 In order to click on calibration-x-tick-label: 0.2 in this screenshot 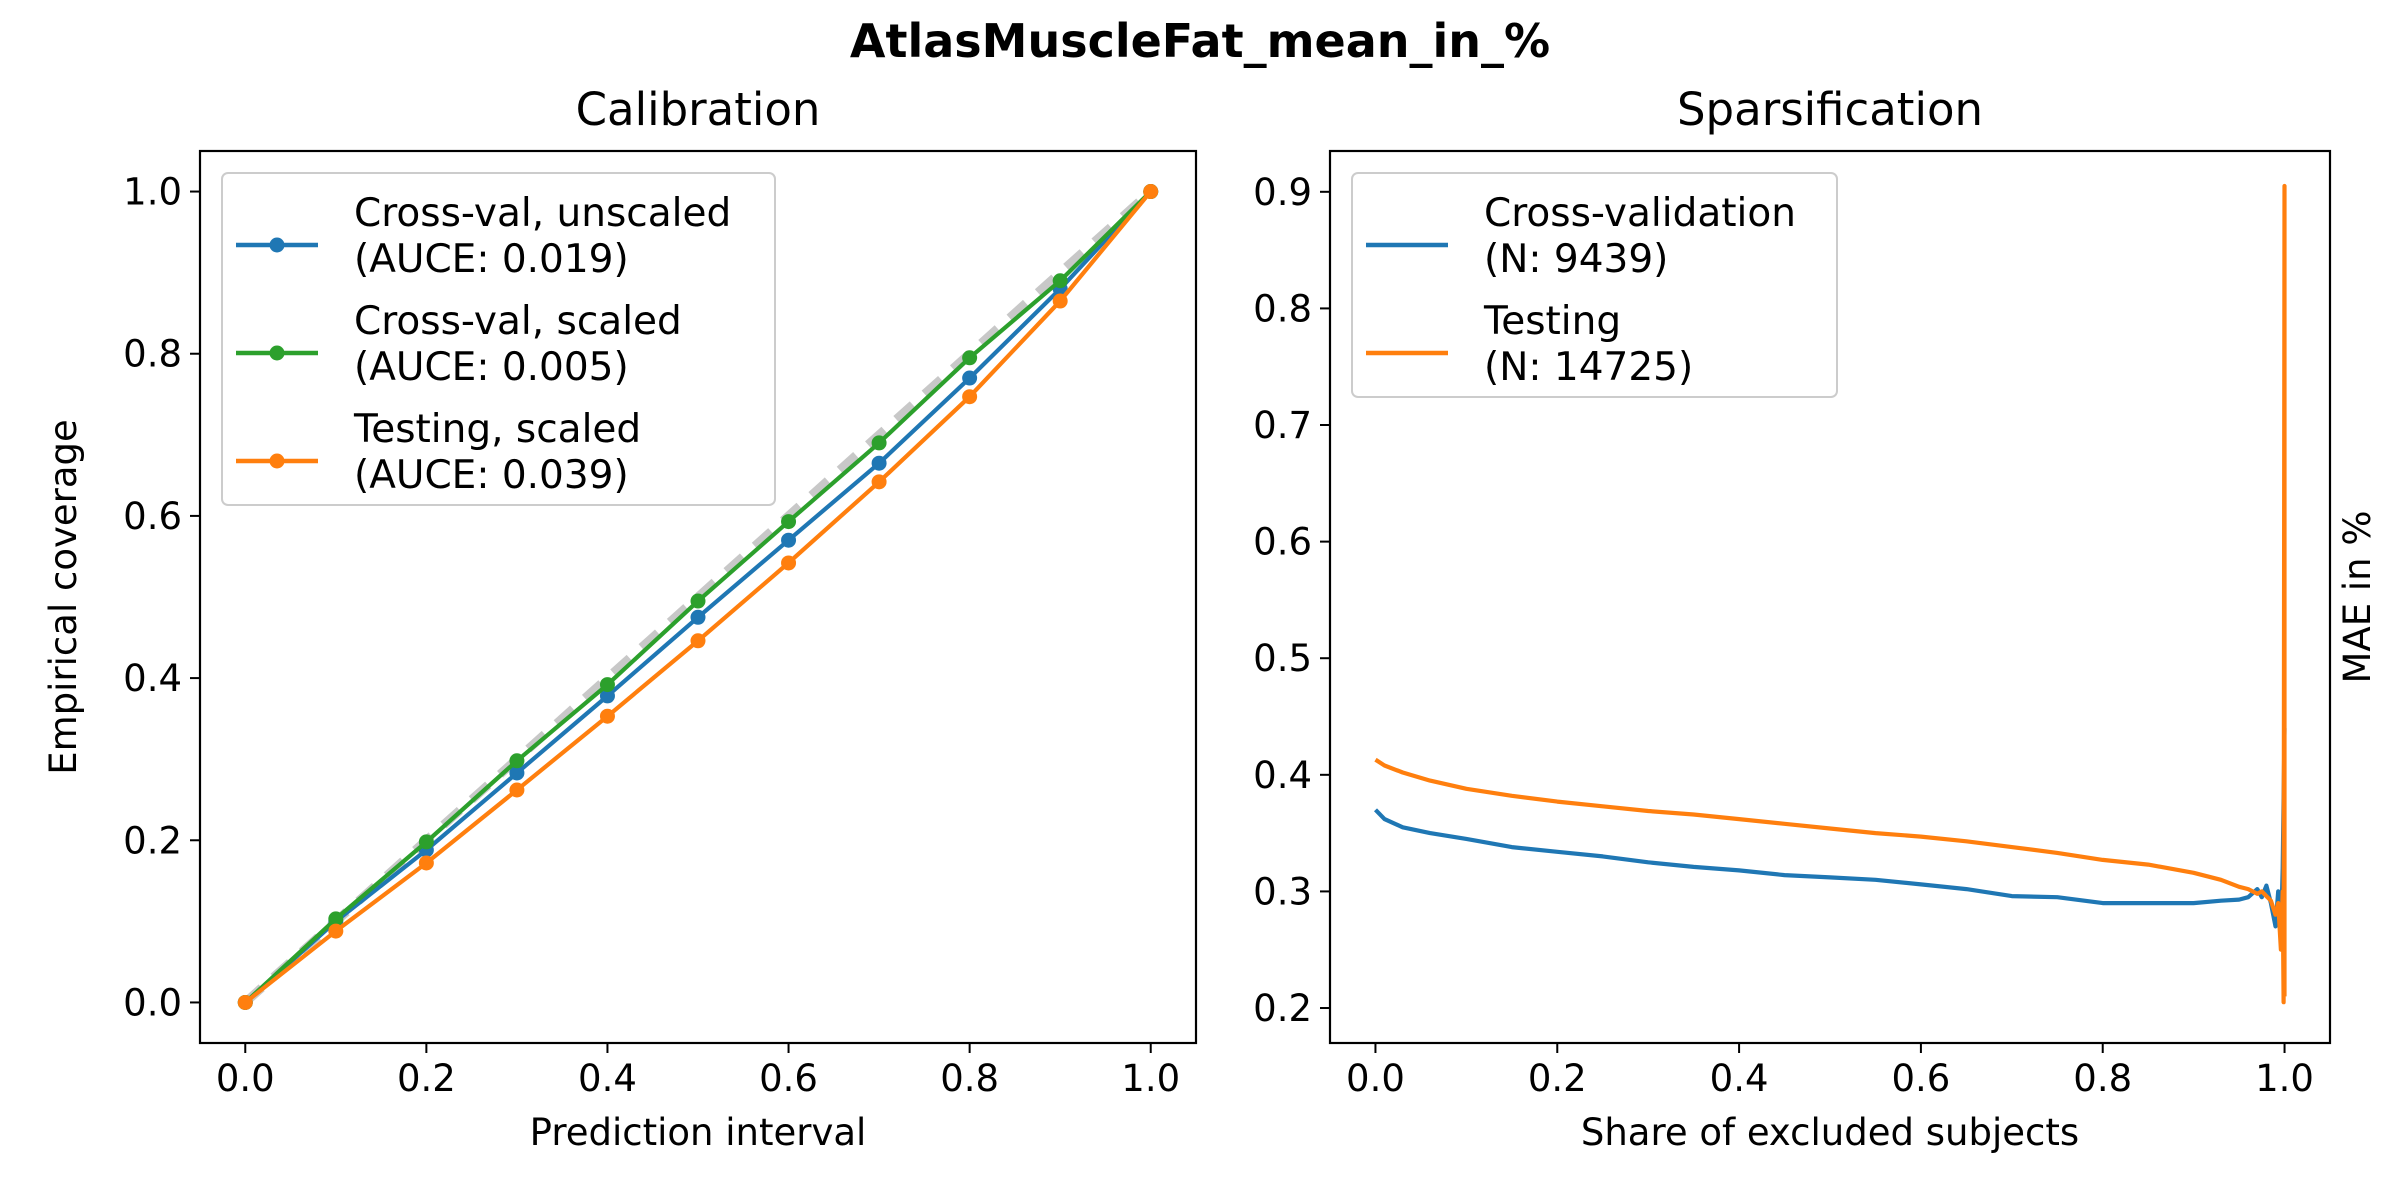, I will do `click(426, 1078)`.